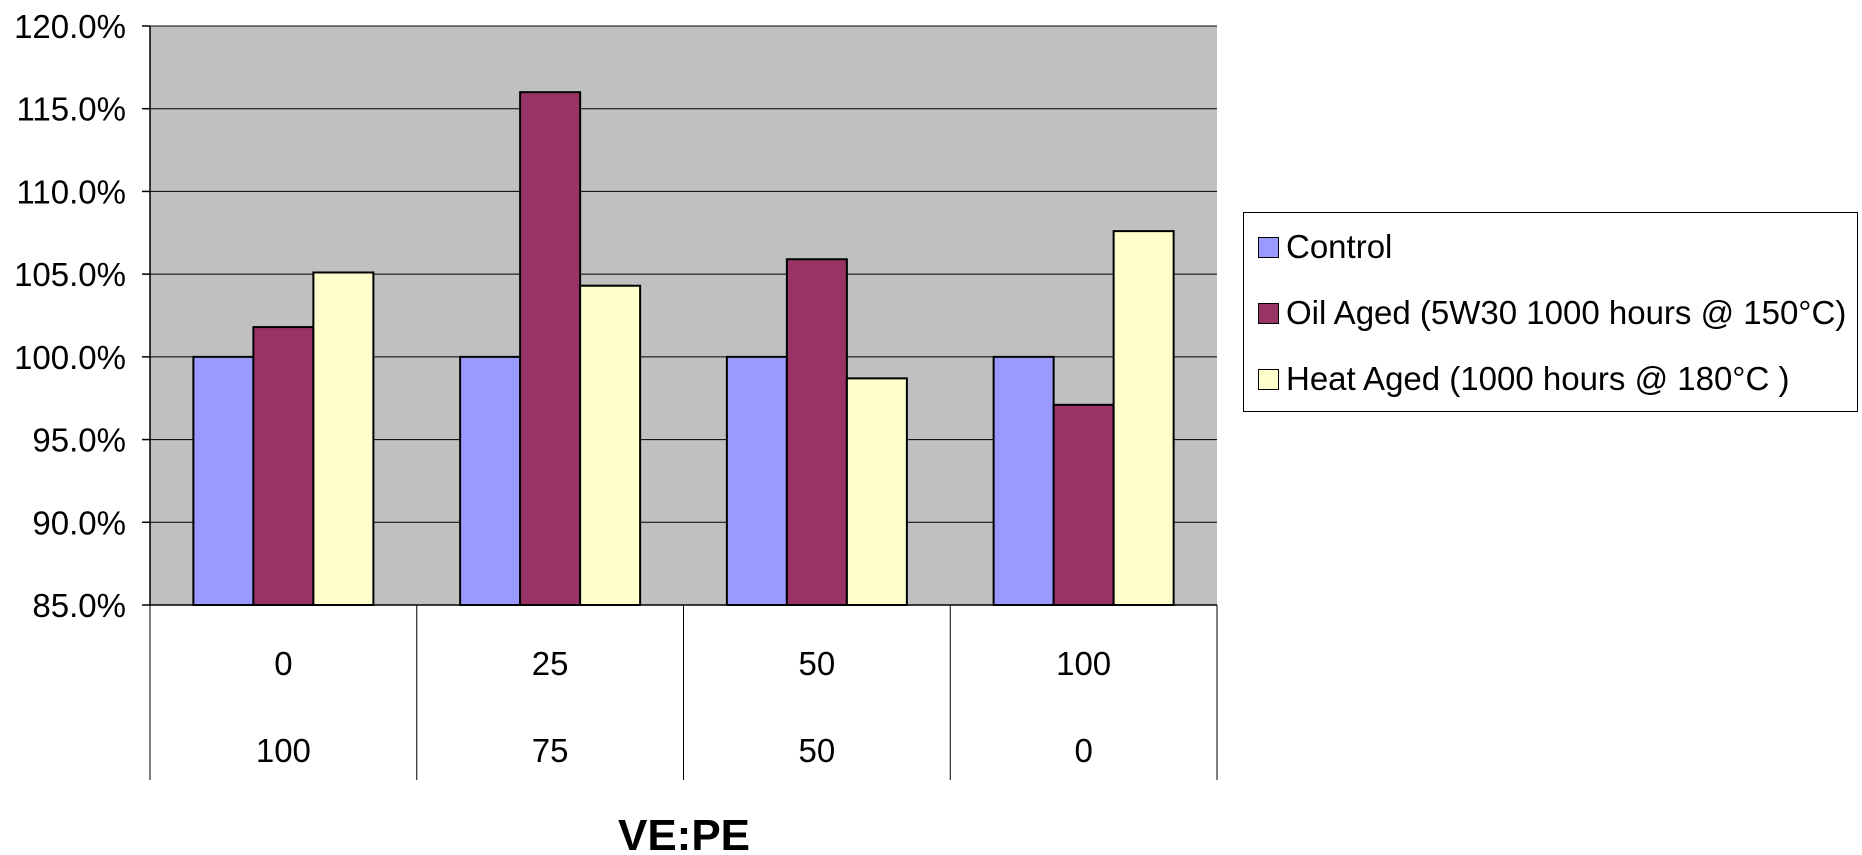 This screenshot has height=855, width=1862. Describe the element at coordinates (79, 522) in the screenshot. I see `y-tick-label: 90.0%` at that location.